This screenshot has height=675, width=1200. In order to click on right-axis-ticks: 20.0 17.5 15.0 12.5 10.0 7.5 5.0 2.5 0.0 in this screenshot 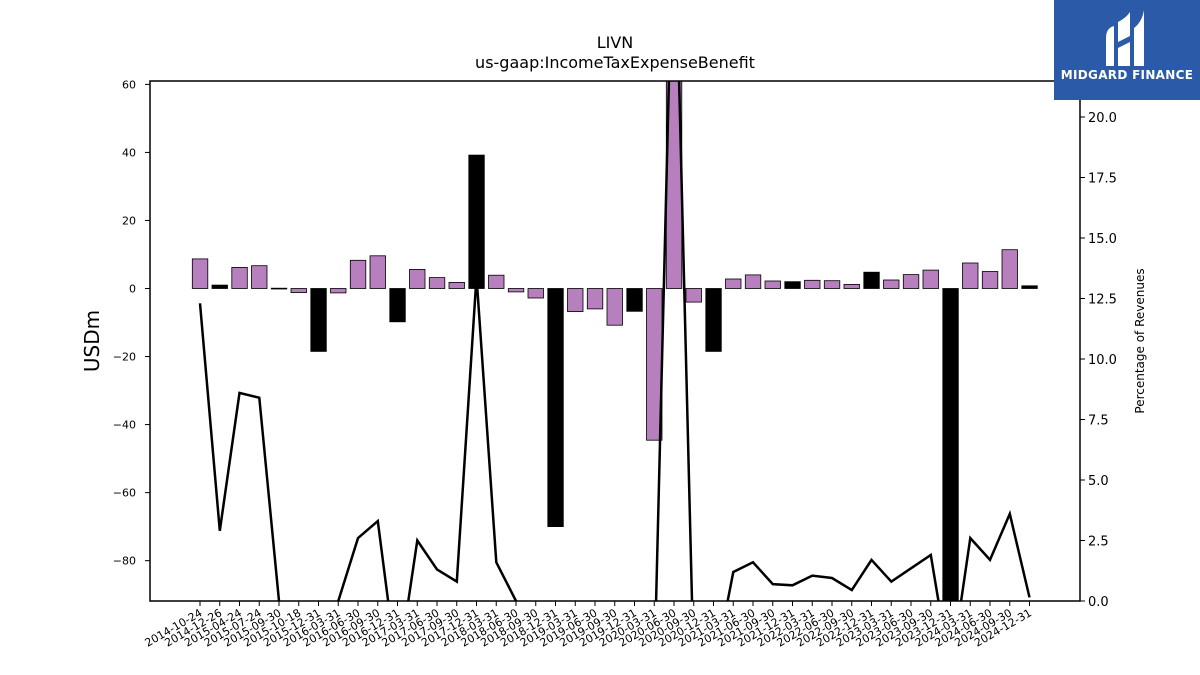, I will do `click(1098, 360)`.